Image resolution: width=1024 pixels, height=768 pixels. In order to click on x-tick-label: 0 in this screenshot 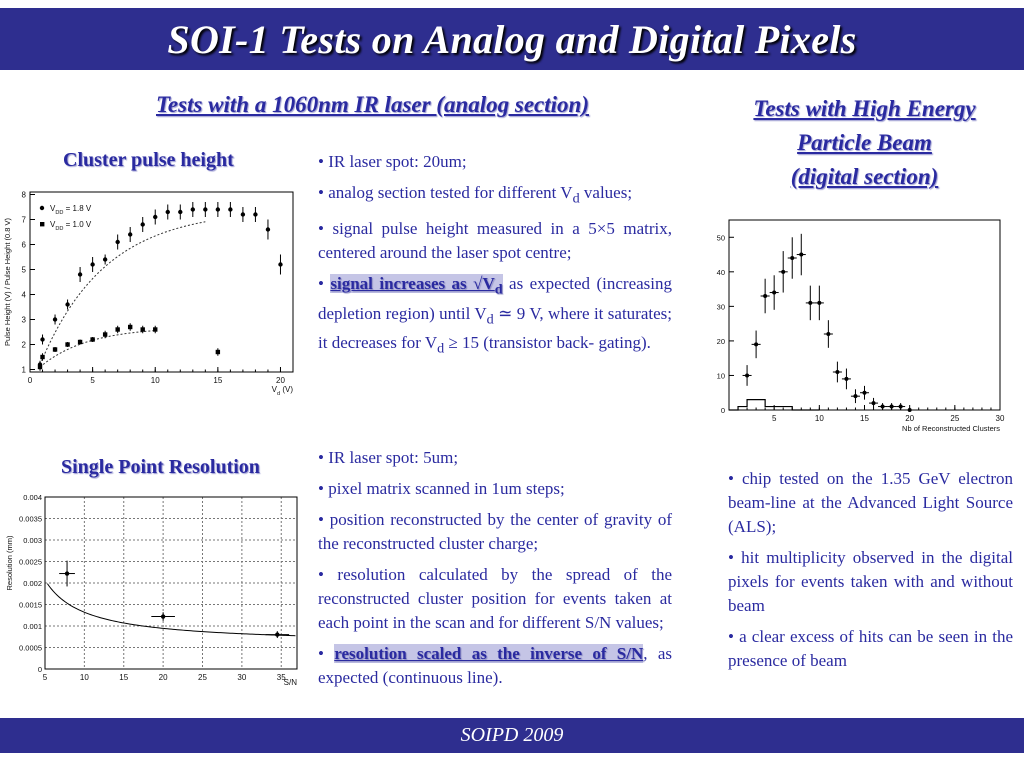, I will do `click(30, 380)`.